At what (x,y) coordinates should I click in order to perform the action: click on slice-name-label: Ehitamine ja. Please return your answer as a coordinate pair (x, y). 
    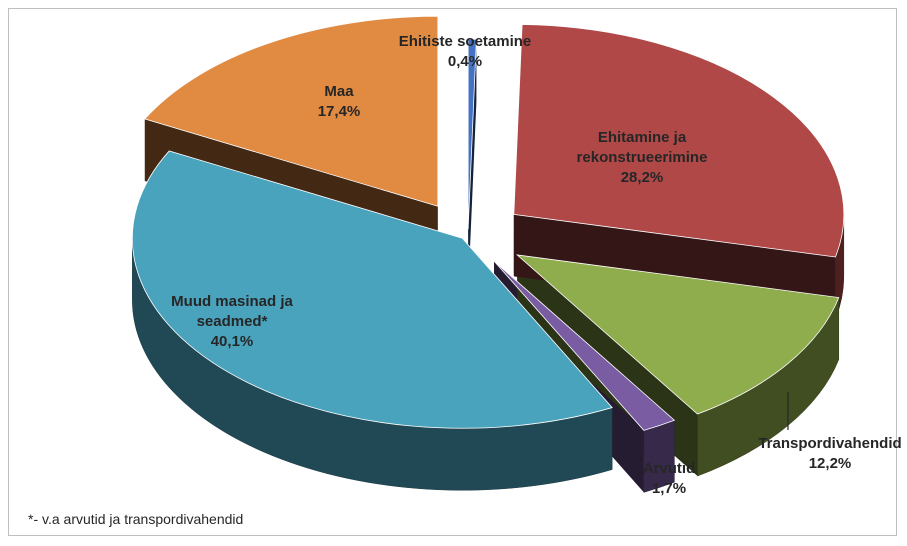
    Looking at the image, I should click on (642, 137).